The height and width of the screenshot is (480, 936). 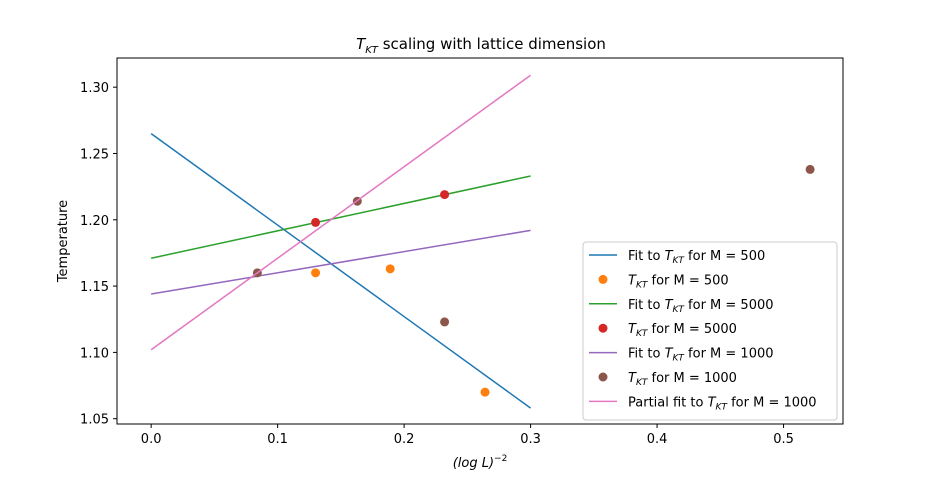 What do you see at coordinates (481, 45) in the screenshot?
I see `chart-title: TKT scaling with lattice dimension` at bounding box center [481, 45].